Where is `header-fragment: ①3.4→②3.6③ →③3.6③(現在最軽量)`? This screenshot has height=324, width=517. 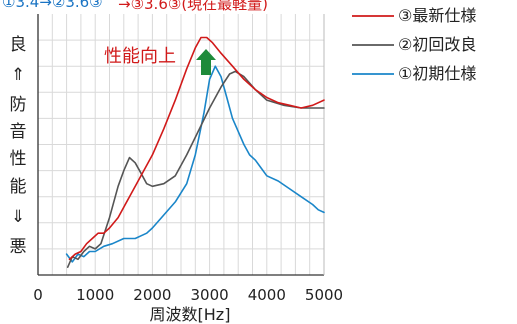
header-fragment: ①3.4→②3.6③ →③3.6③(現在最軽量) is located at coordinates (258, 7).